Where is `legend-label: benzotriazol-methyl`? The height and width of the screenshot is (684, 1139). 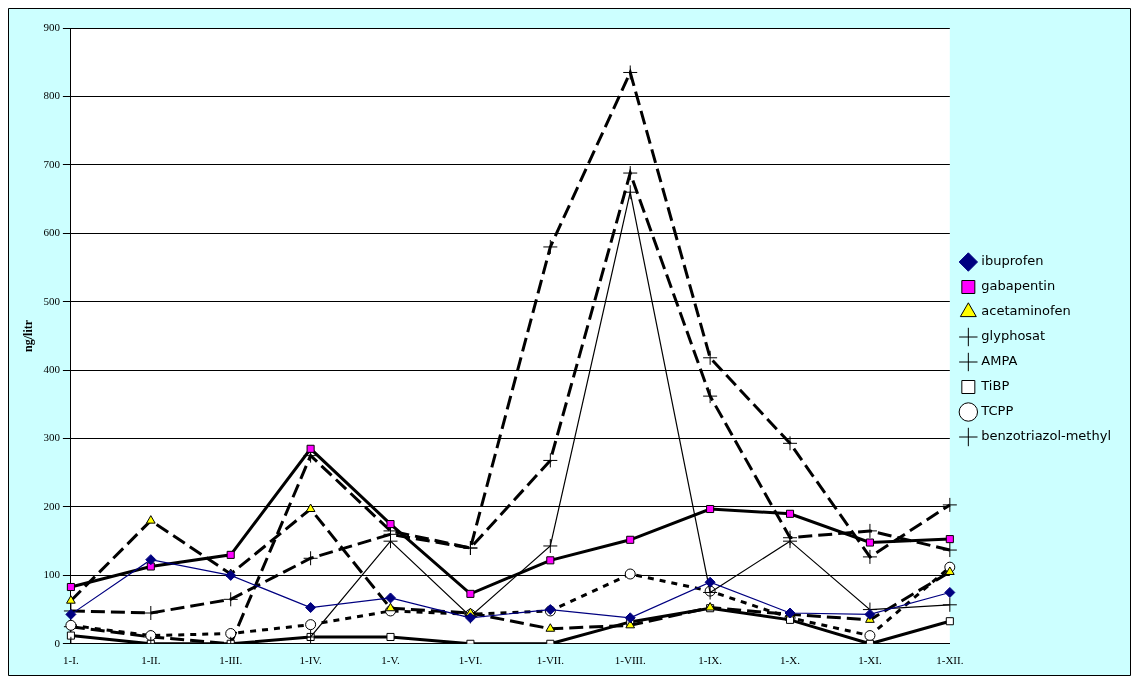 legend-label: benzotriazol-methyl is located at coordinates (1046, 436).